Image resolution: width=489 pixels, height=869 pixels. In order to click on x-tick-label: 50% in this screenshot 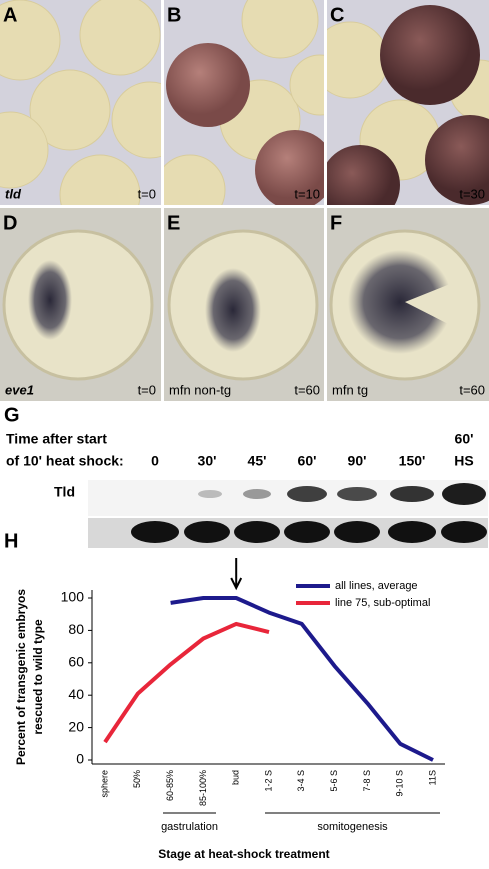, I will do `click(137, 779)`.